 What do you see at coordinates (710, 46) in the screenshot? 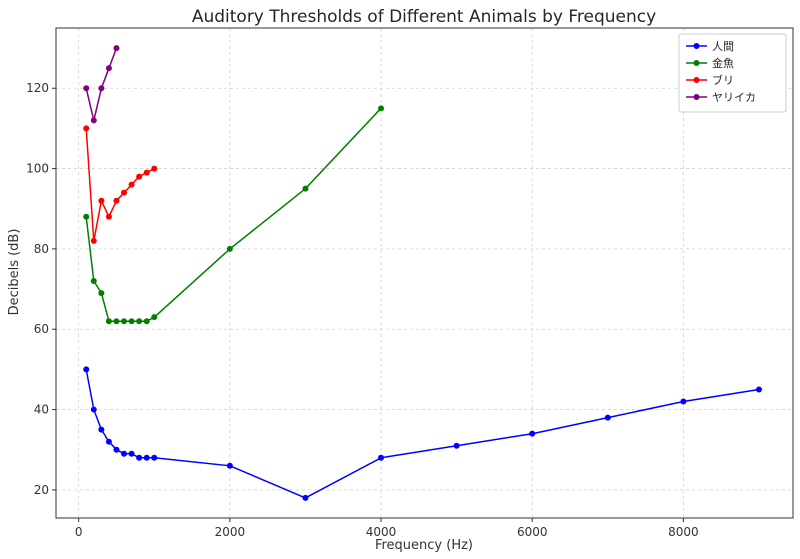
I see `legend-entry: 人間` at bounding box center [710, 46].